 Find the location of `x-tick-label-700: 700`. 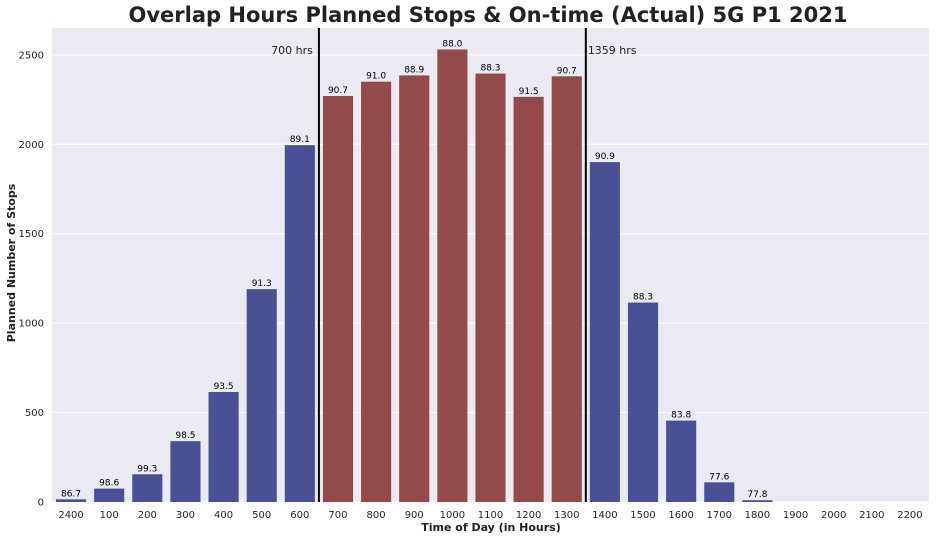

x-tick-label-700: 700 is located at coordinates (337, 515).